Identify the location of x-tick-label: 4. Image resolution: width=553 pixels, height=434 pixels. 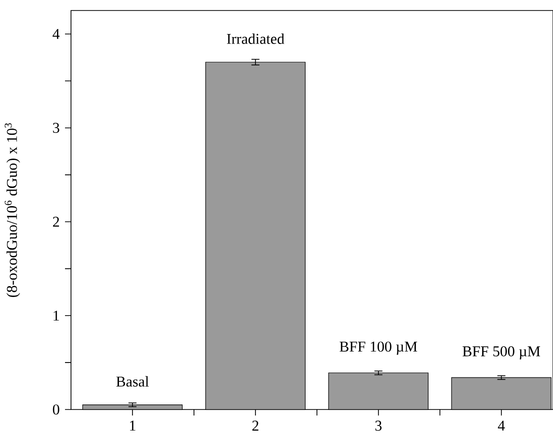
(501, 425).